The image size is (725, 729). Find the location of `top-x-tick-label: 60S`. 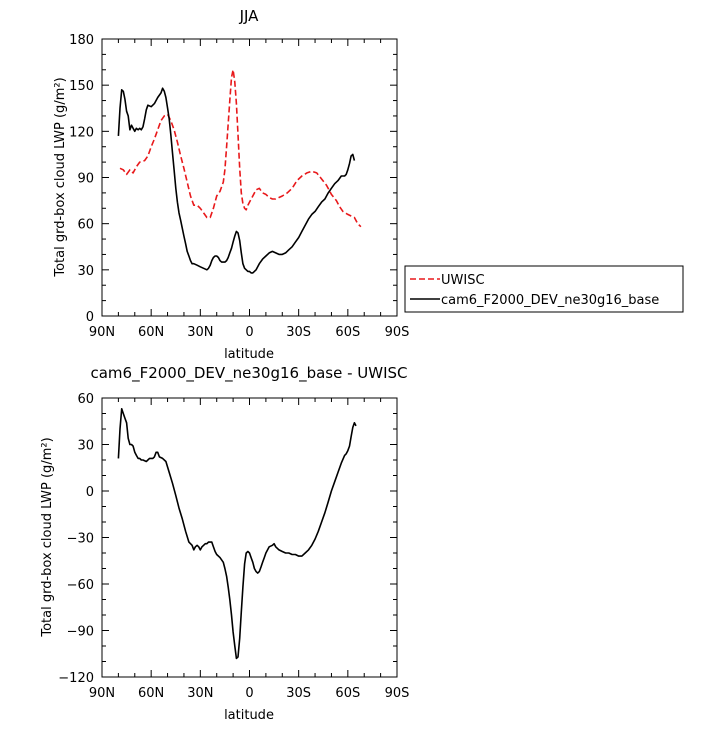

top-x-tick-label: 60S is located at coordinates (347, 332).